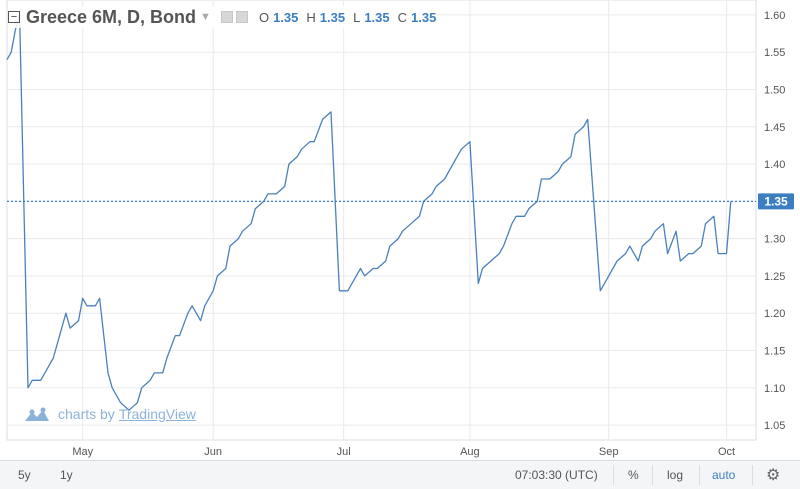 The height and width of the screenshot is (489, 800). Describe the element at coordinates (424, 17) in the screenshot. I see `close-value: 1.35` at that location.